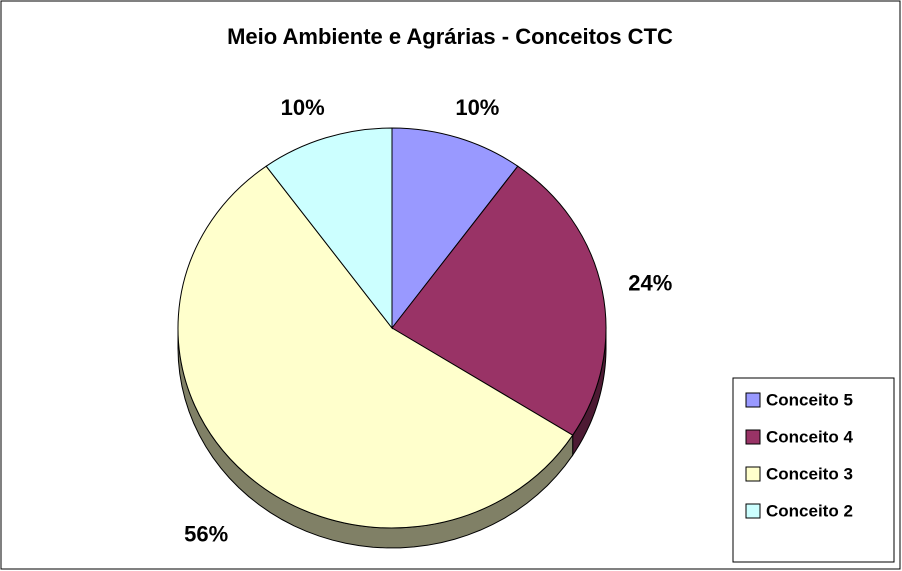  I want to click on legend-label: Conceito 5, so click(809, 399).